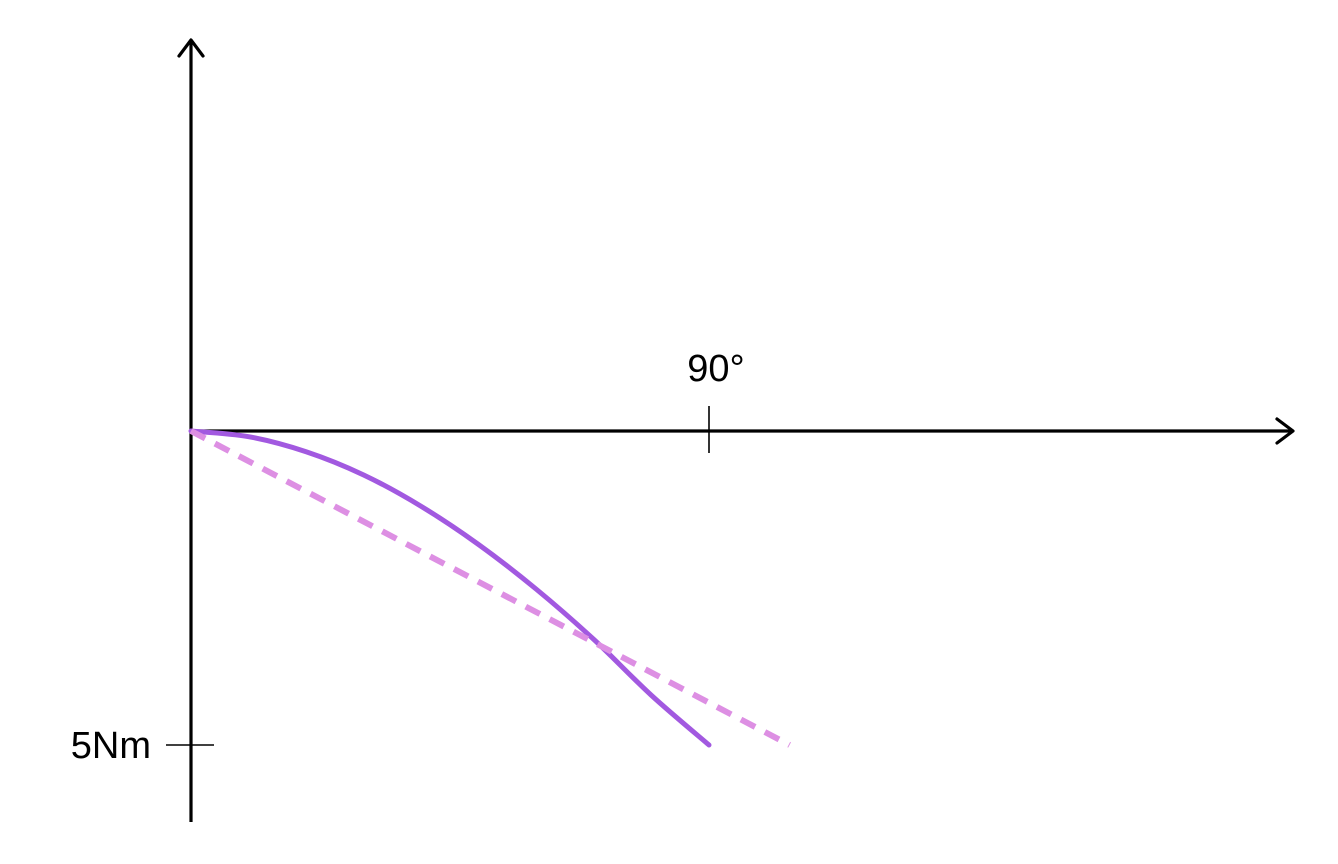 The width and height of the screenshot is (1338, 864). What do you see at coordinates (450, 588) in the screenshot?
I see `solid-series-line` at bounding box center [450, 588].